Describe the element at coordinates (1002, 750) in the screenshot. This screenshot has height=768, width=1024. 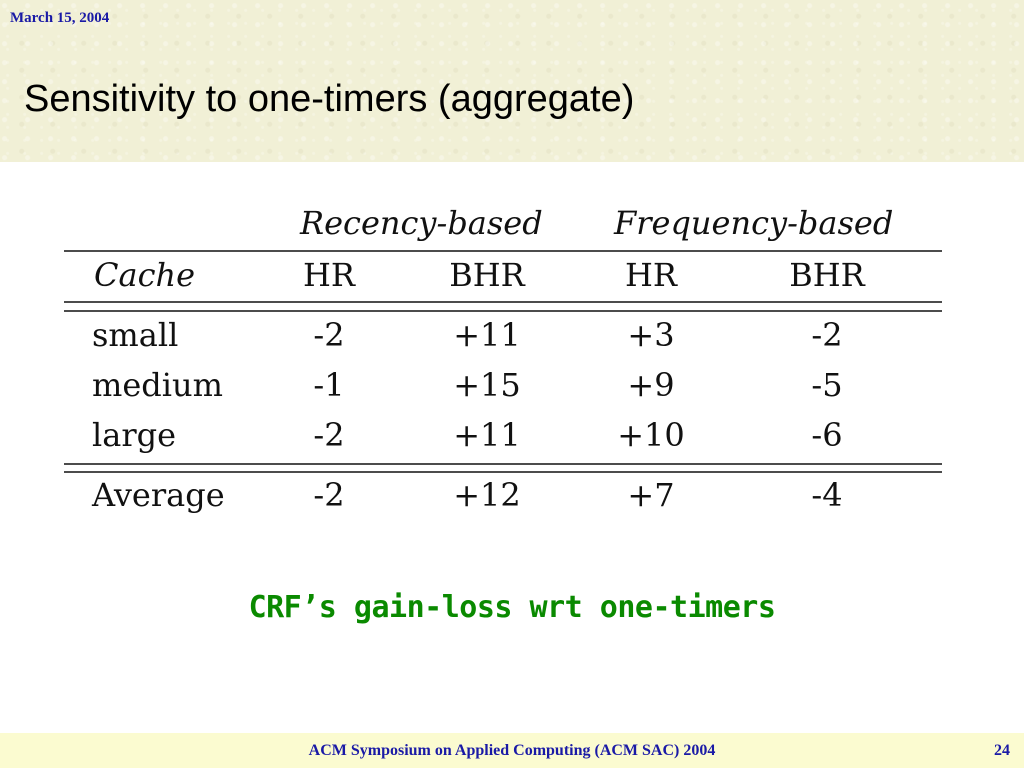
I see `page-number: 24` at that location.